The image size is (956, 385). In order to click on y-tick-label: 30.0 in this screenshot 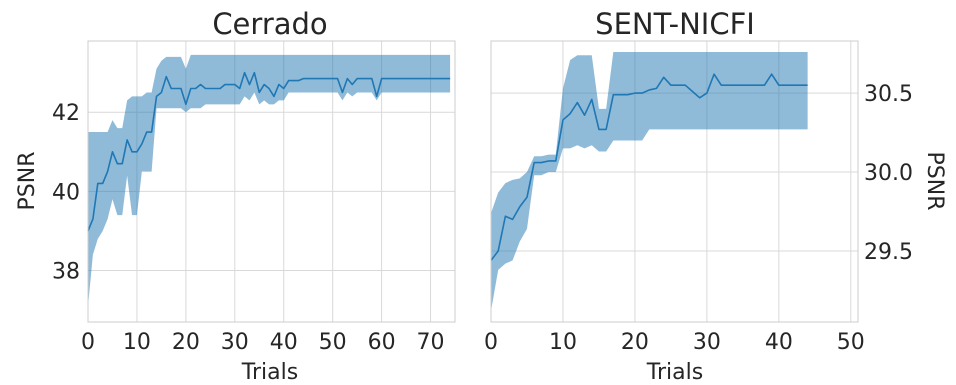, I will do `click(888, 173)`.